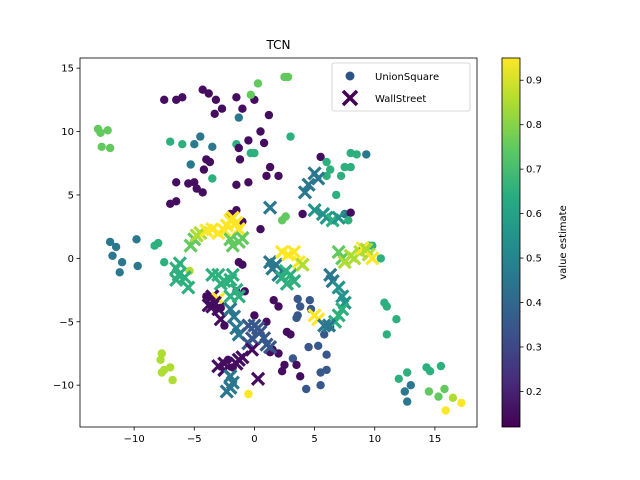 The image size is (640, 480). Describe the element at coordinates (401, 87) in the screenshot. I see `legend-box` at that location.